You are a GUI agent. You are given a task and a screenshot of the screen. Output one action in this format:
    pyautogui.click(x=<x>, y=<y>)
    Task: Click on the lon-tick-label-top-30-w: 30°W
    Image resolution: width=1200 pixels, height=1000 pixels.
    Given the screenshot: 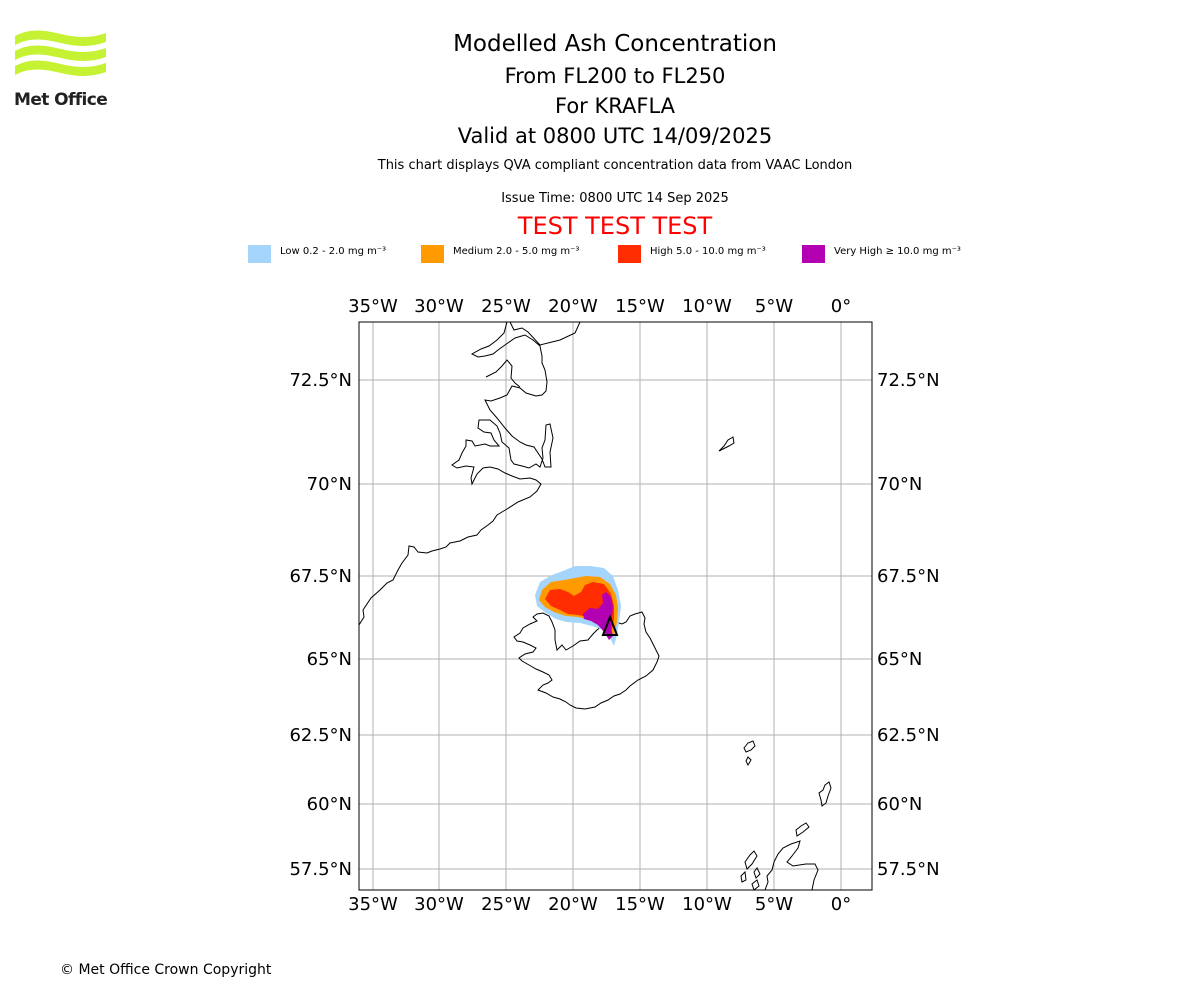 What is the action you would take?
    pyautogui.click(x=439, y=306)
    